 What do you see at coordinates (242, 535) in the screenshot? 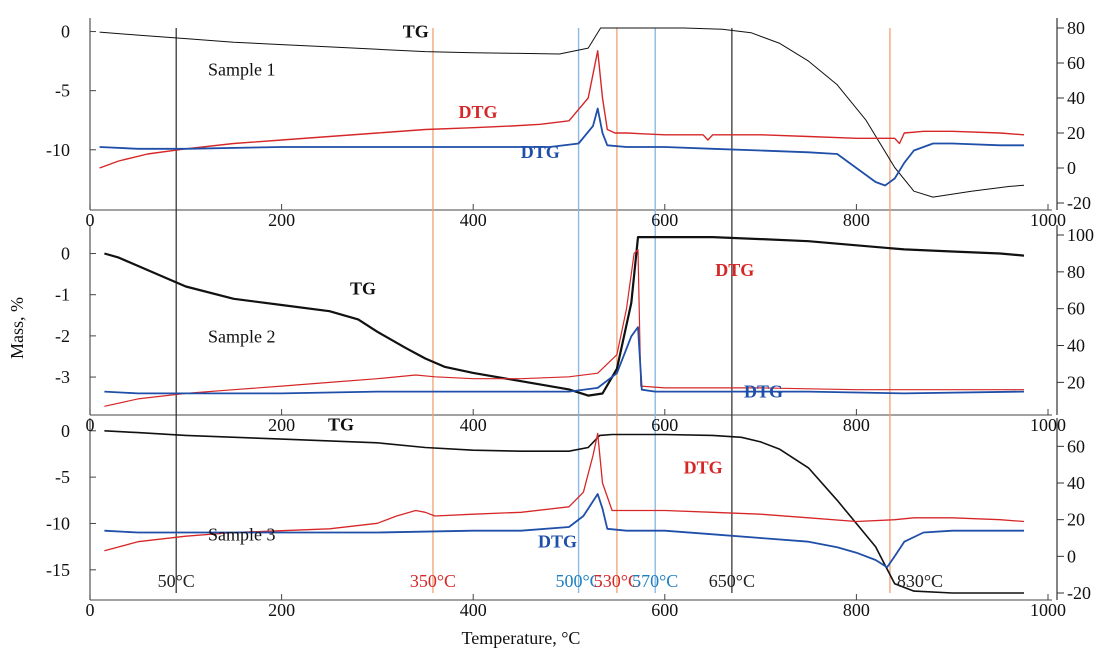
I see `sample-label: Sample 3` at bounding box center [242, 535].